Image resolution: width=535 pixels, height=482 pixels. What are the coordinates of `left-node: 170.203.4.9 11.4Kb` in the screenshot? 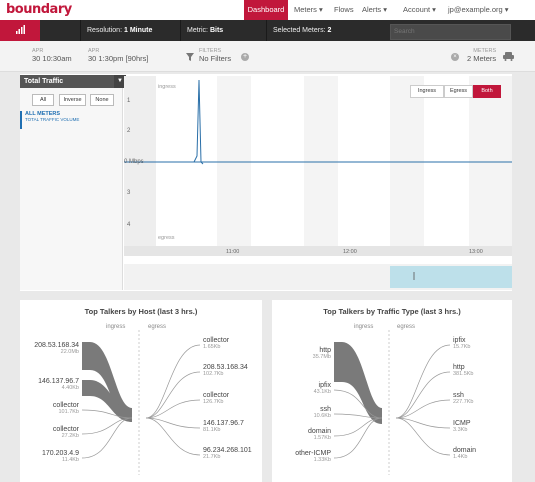 It's located at (49, 456).